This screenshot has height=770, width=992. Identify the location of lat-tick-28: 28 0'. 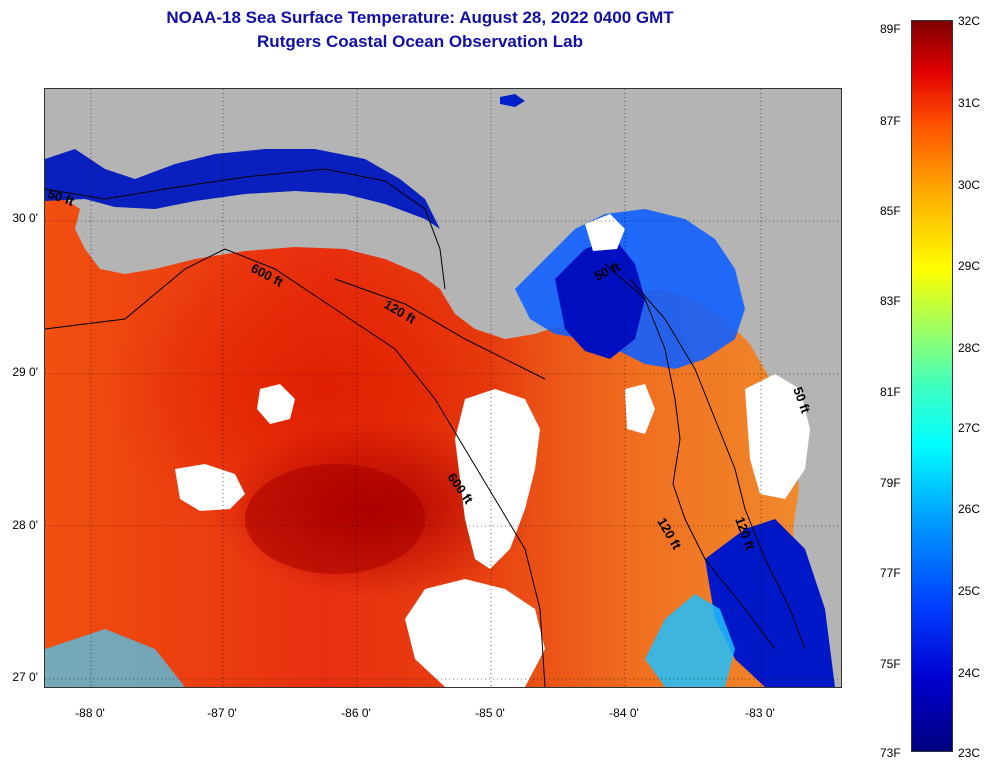
(25, 525).